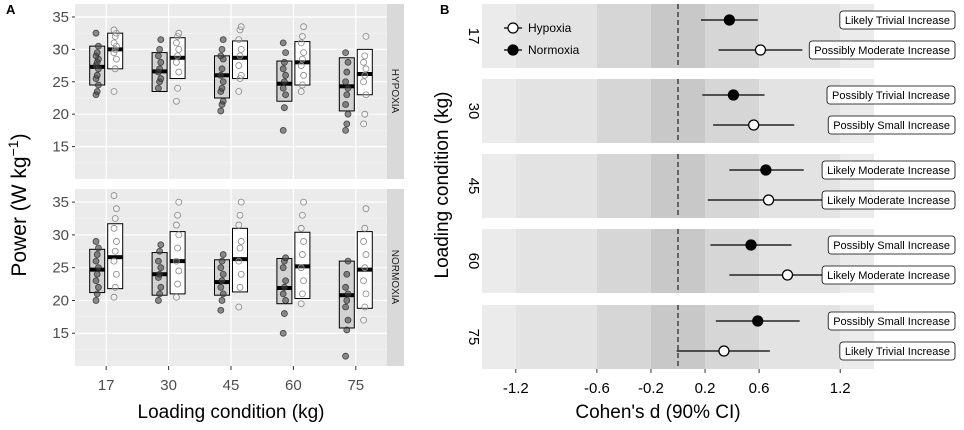 Image resolution: width=964 pixels, height=430 pixels. I want to click on x-tick-label: 17, so click(106, 385).